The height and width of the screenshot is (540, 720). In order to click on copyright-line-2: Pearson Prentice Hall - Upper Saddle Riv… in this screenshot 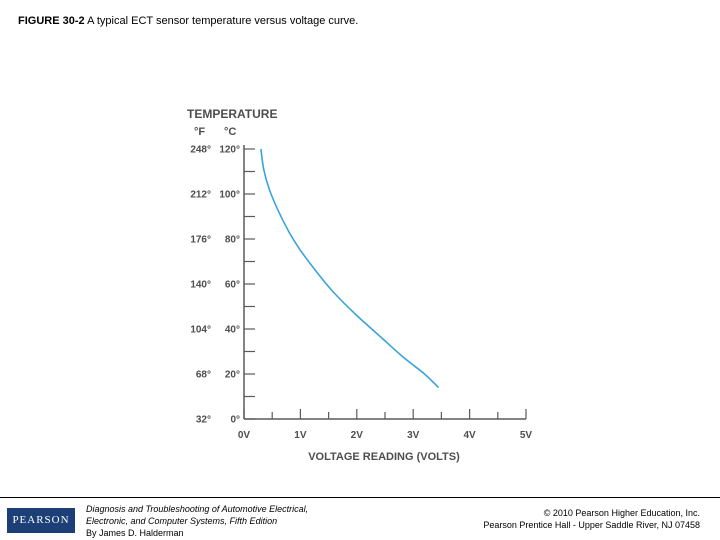, I will do `click(591, 525)`.